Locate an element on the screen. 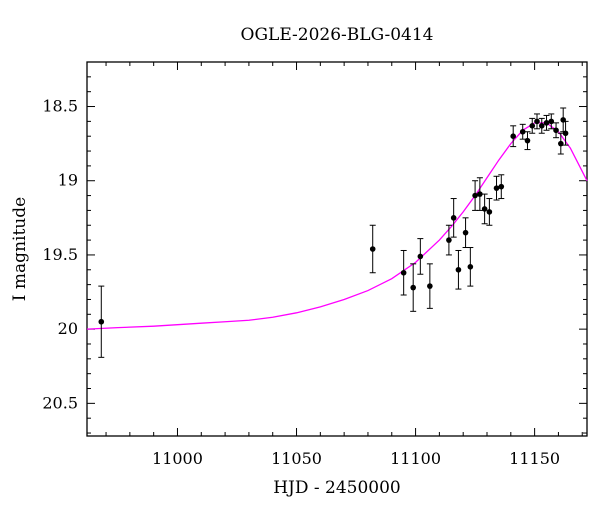 This screenshot has width=600, height=512. y-tick-label: 20.5 is located at coordinates (60, 402).